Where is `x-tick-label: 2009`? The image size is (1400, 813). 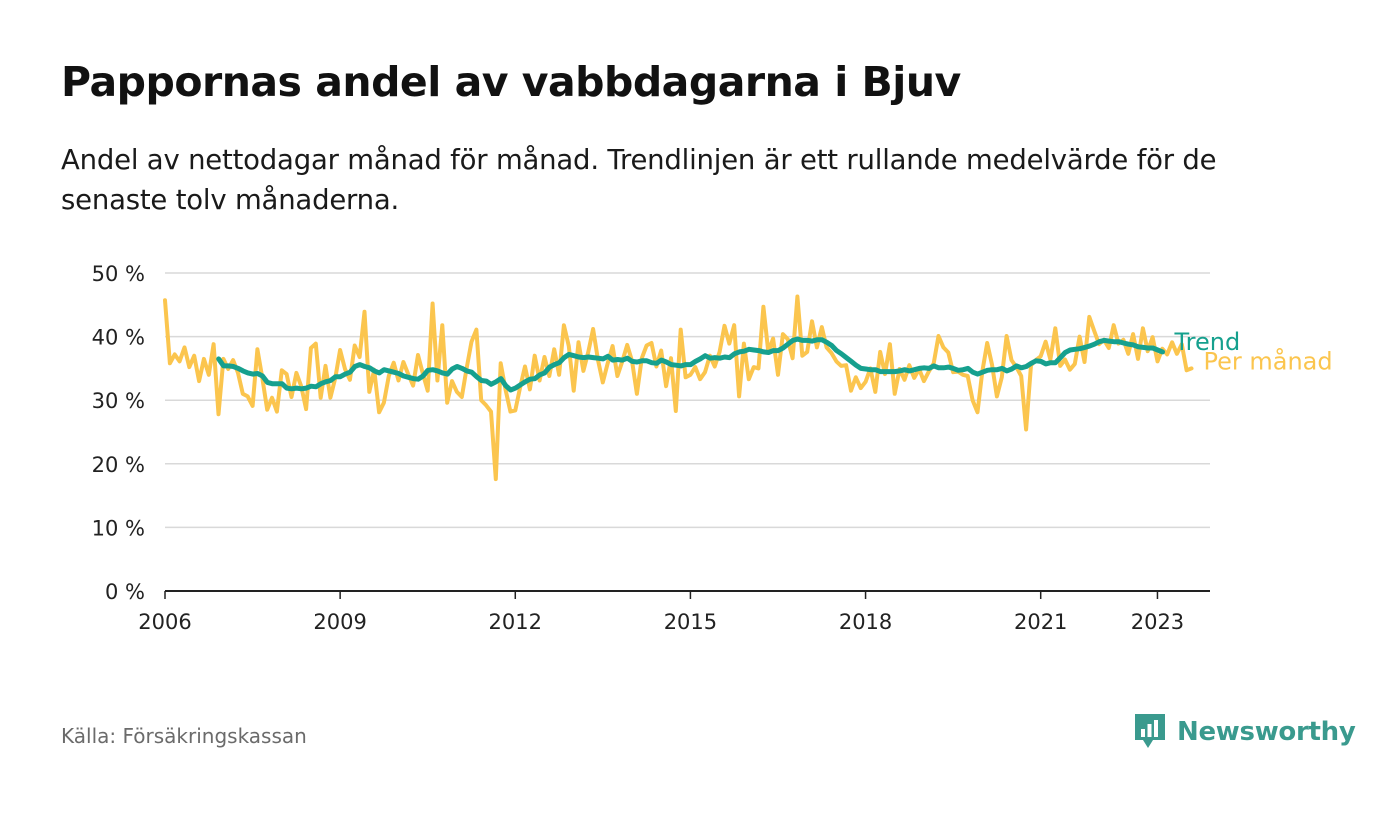 x-tick-label: 2009 is located at coordinates (339, 622).